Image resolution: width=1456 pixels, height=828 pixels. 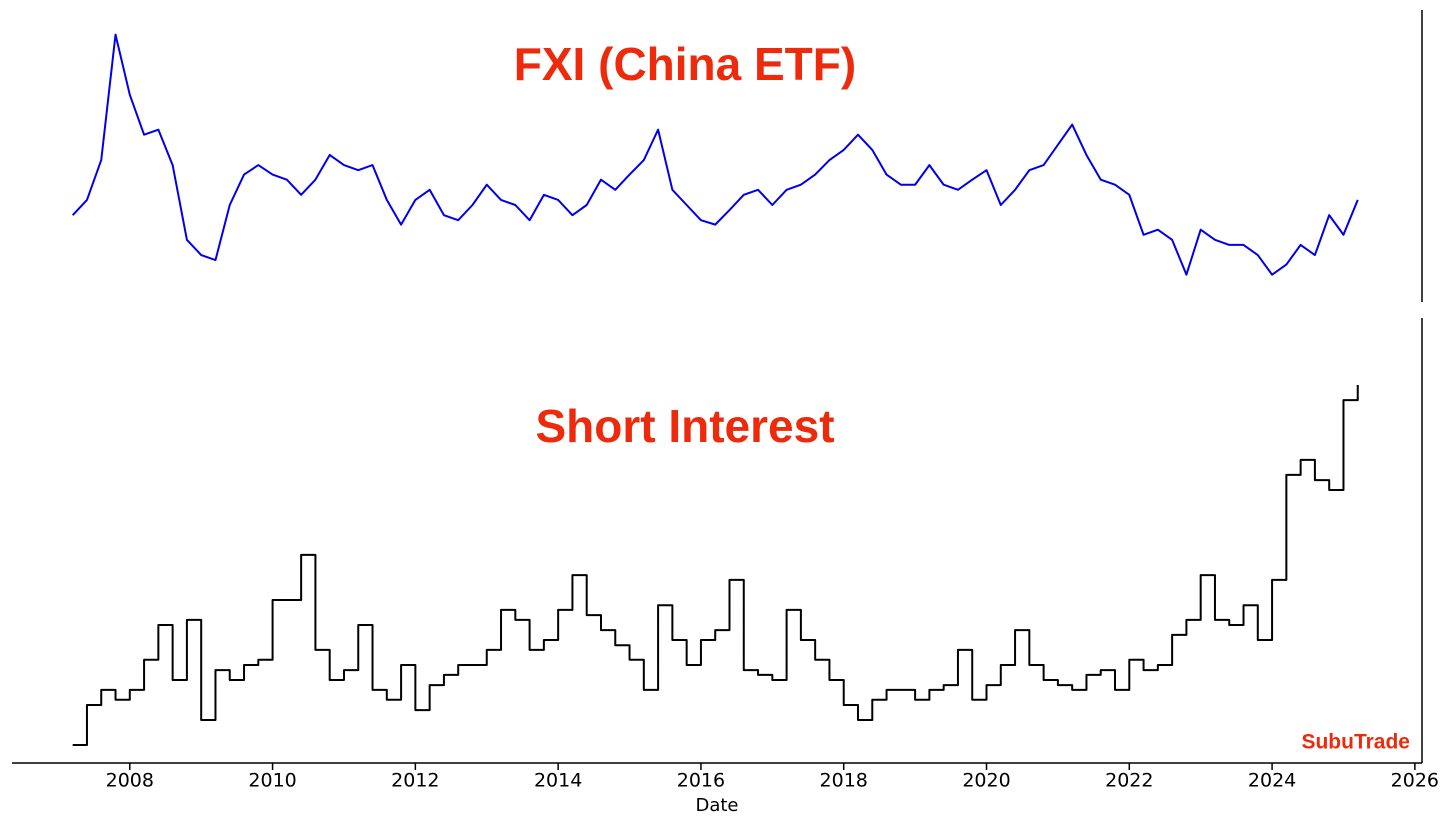 What do you see at coordinates (1415, 781) in the screenshot?
I see `x-tick-label: 2026` at bounding box center [1415, 781].